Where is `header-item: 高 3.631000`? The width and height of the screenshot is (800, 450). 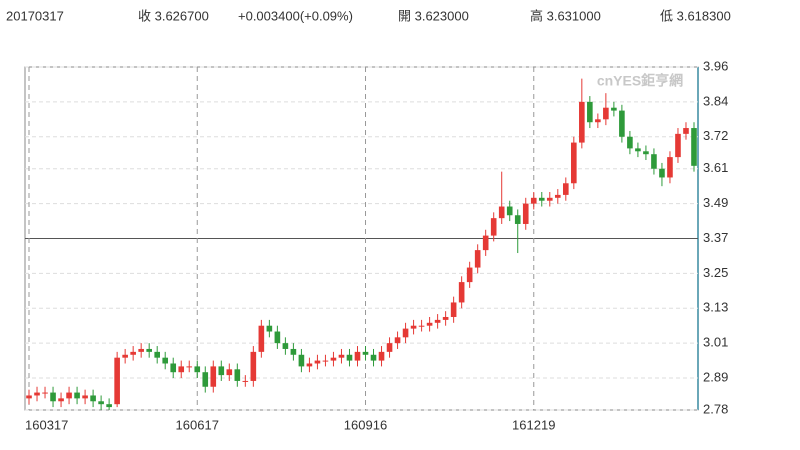 header-item: 高 3.631000 is located at coordinates (565, 15).